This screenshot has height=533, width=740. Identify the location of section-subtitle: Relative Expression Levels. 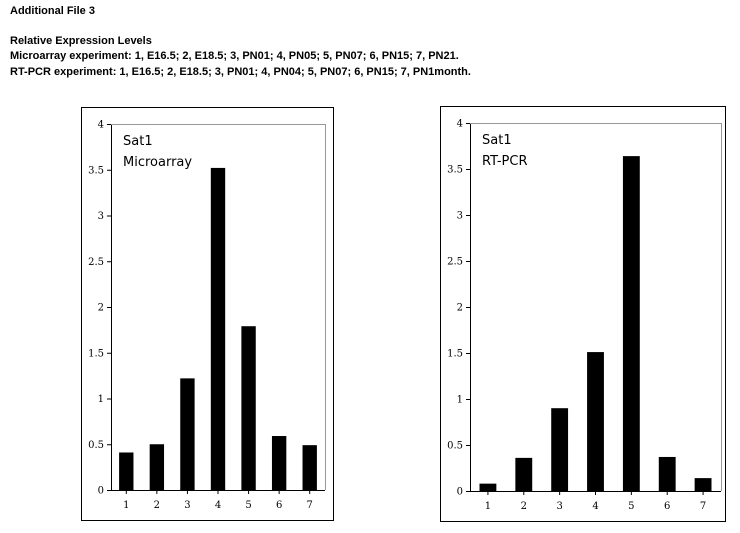
(81, 41).